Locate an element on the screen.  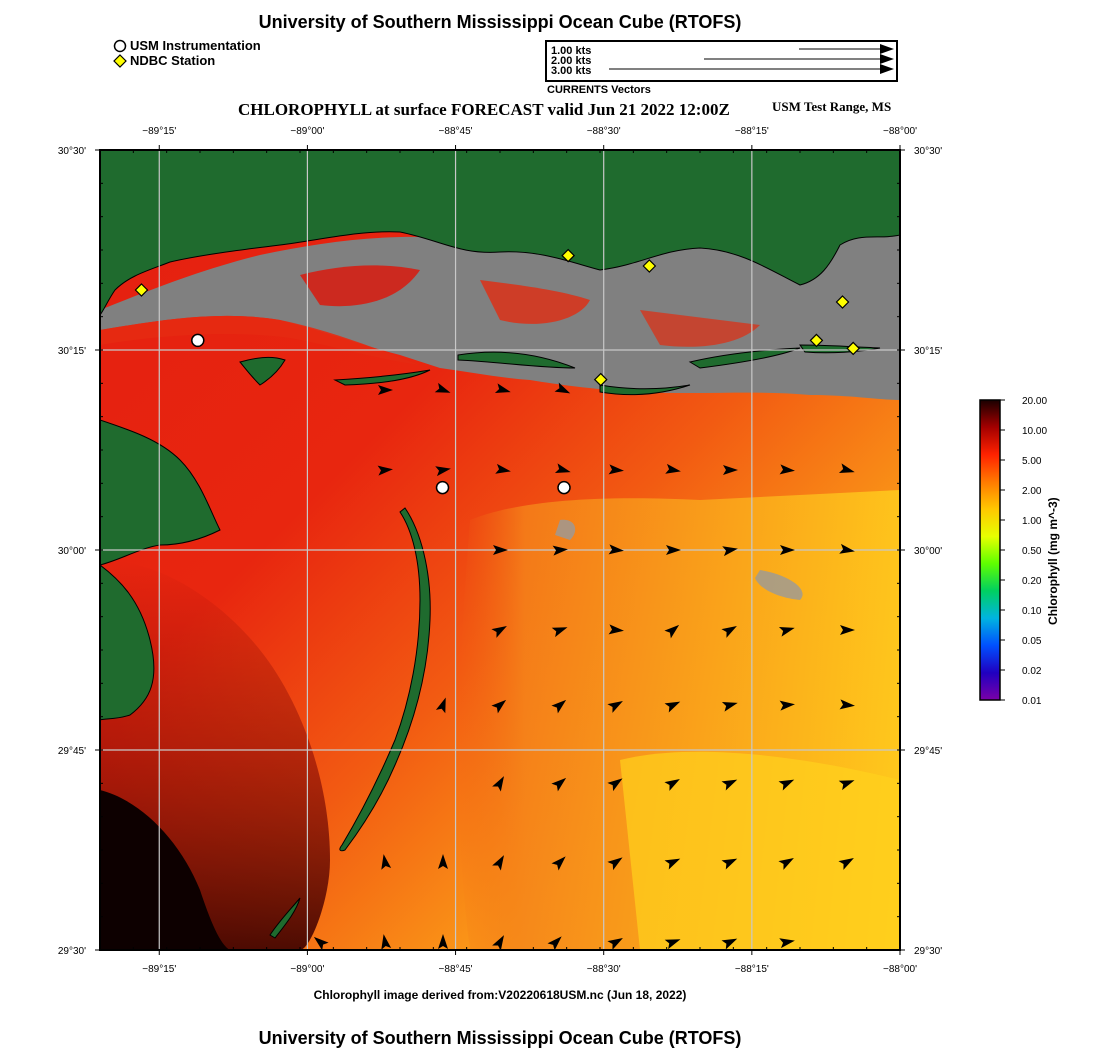
colorbar-tick-label: 0.10 is located at coordinates (1032, 611).